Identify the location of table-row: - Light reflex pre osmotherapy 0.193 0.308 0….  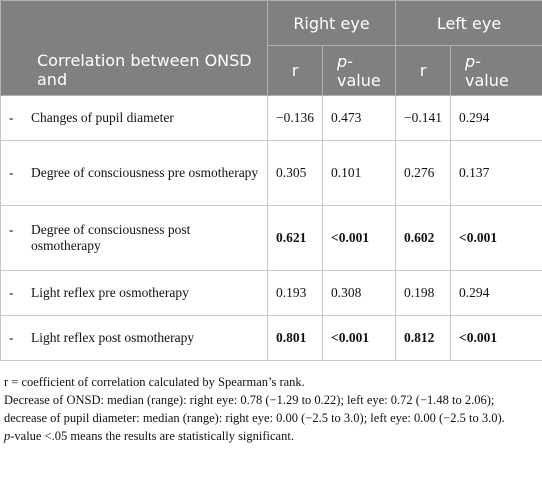
(271, 293).